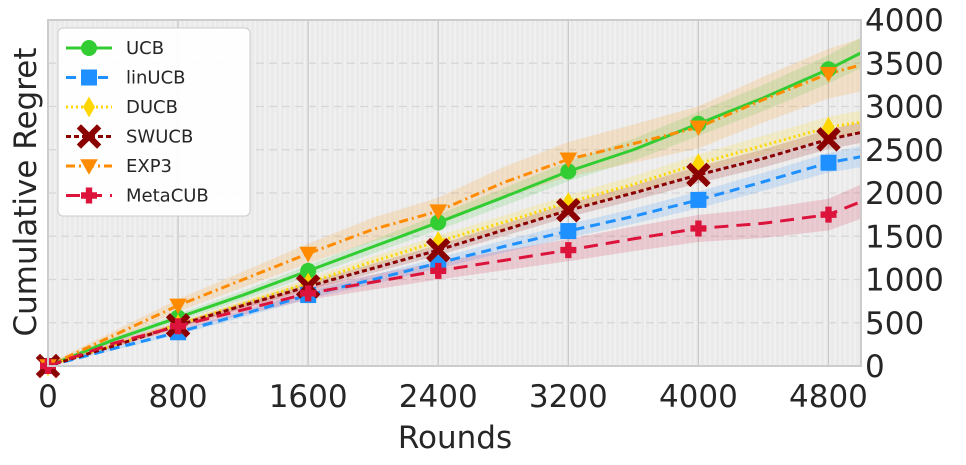  I want to click on y-axis-title: Cumulative Regret, so click(26, 192).